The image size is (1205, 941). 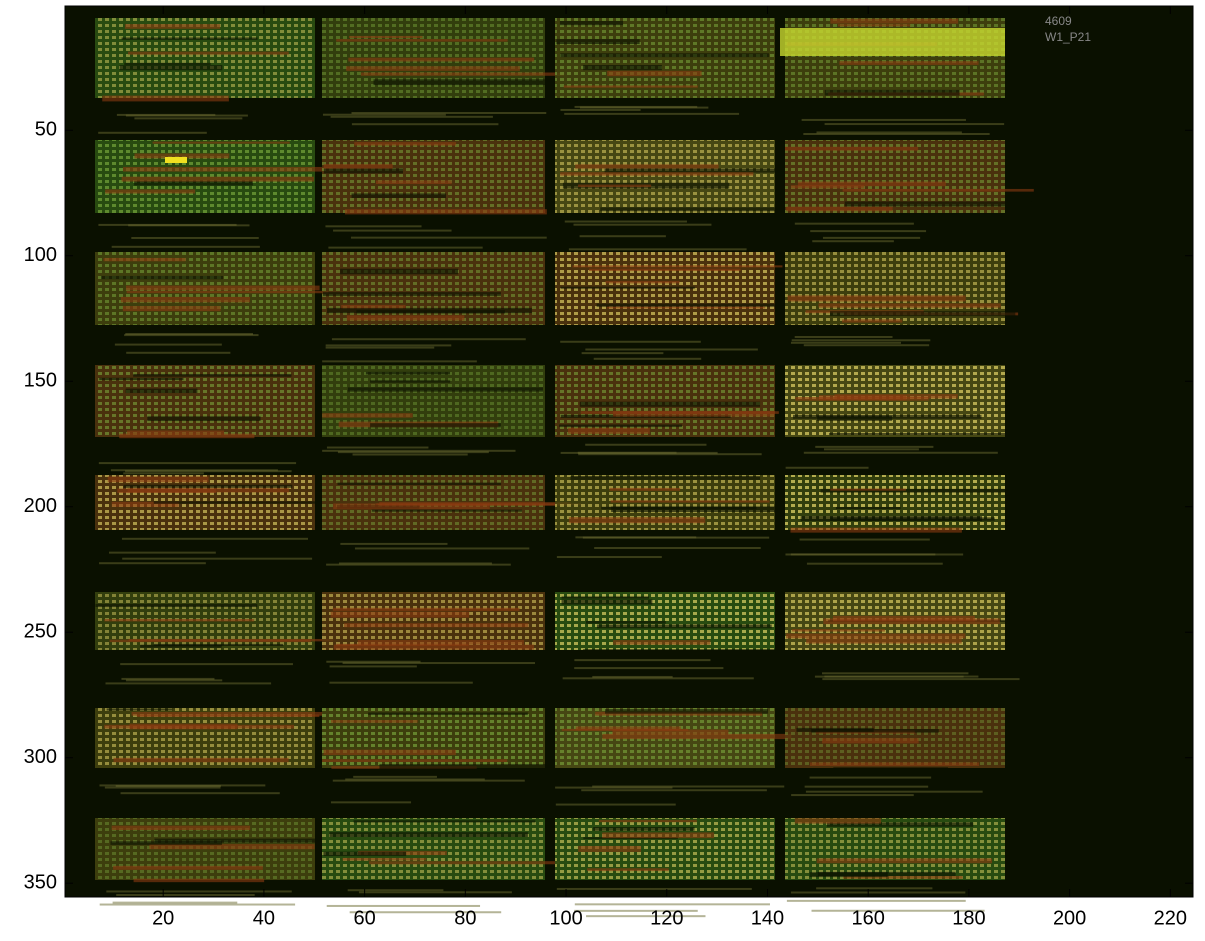 I want to click on y-tick-label: 150, so click(x=40, y=381).